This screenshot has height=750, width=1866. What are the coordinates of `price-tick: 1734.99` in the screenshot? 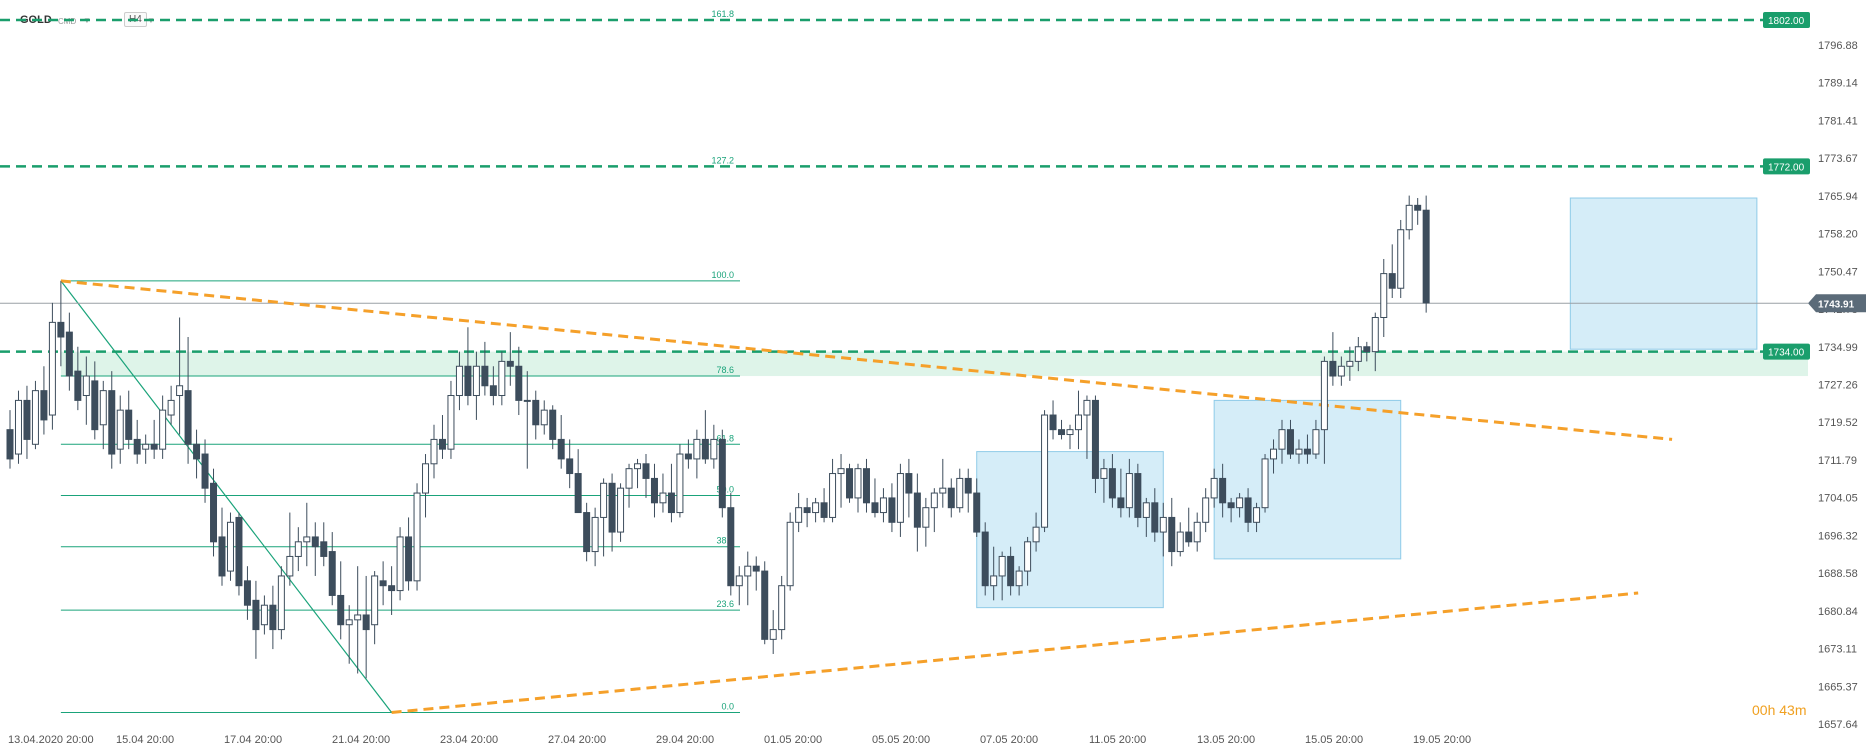 It's located at (1838, 348).